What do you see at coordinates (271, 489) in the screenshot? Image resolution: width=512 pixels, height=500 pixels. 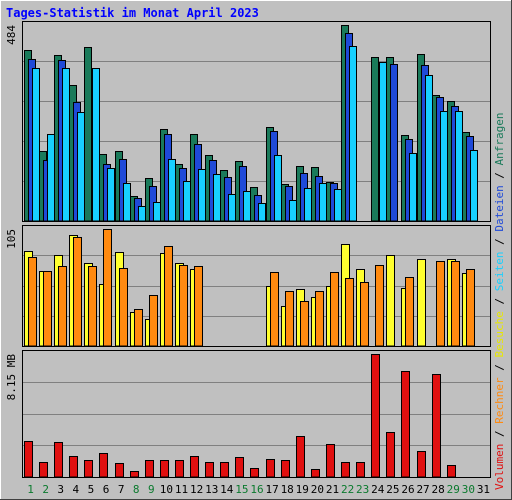 I see `day-label-17: 17` at bounding box center [271, 489].